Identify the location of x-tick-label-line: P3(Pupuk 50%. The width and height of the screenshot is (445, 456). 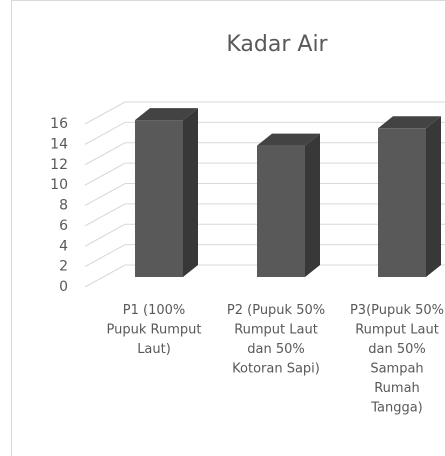
(397, 310).